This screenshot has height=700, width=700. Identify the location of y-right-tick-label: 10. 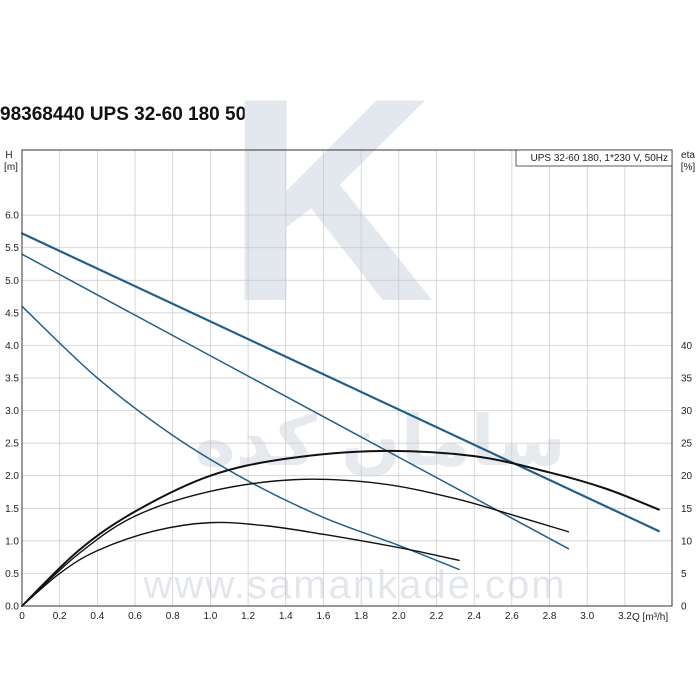
(687, 541).